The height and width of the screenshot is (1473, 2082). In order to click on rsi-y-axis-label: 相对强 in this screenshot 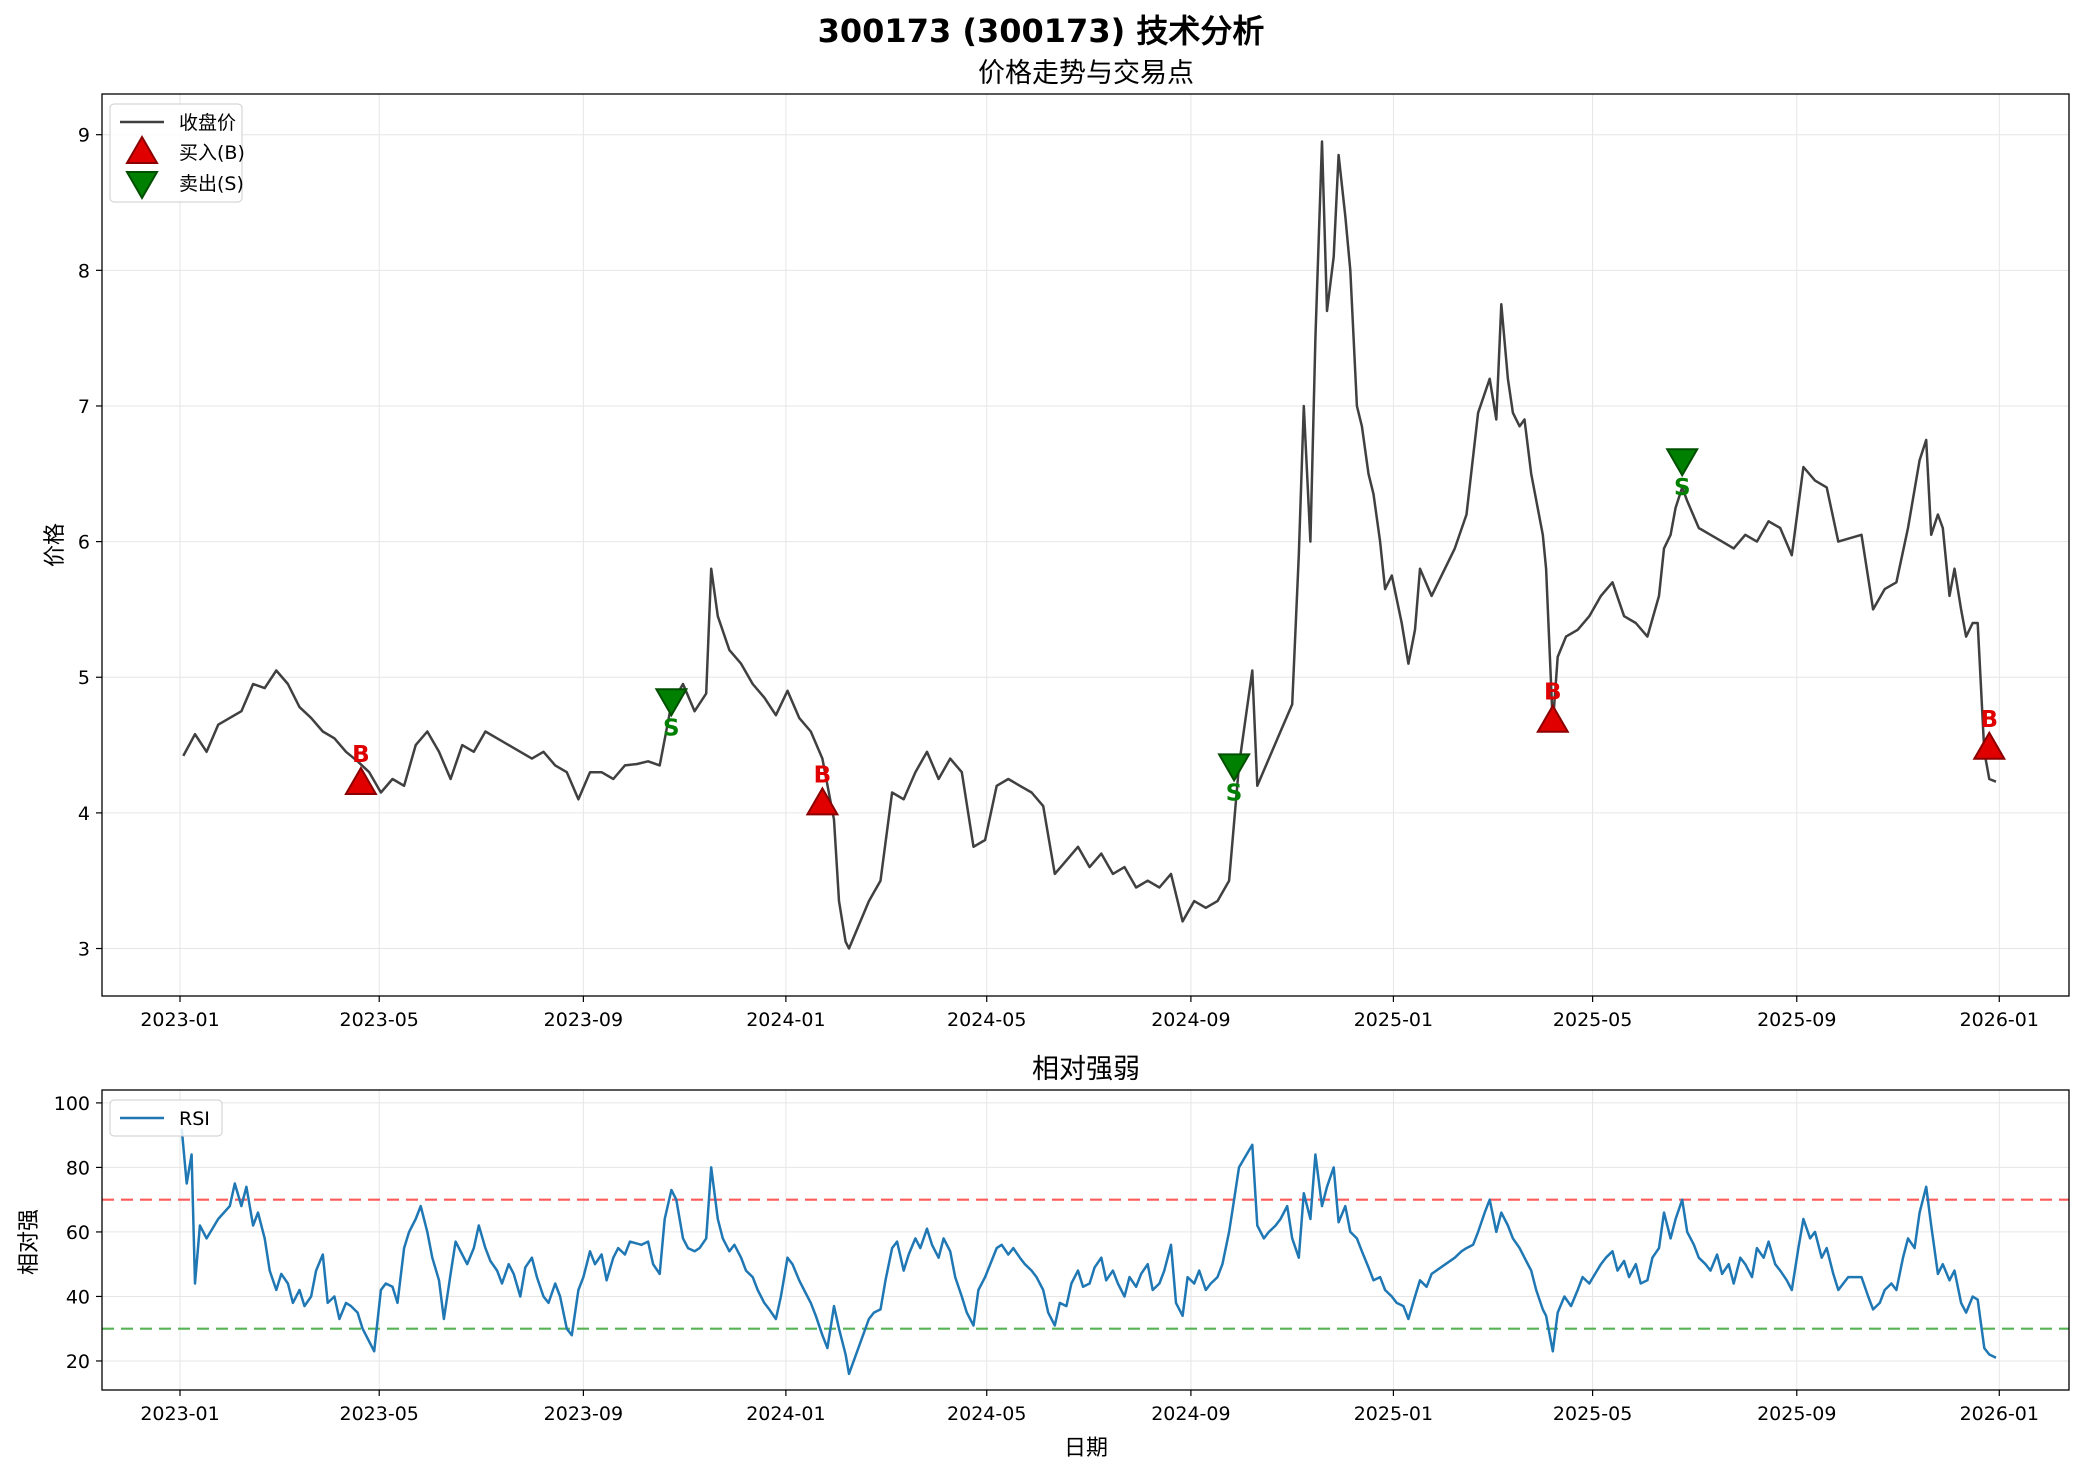, I will do `click(29, 1242)`.